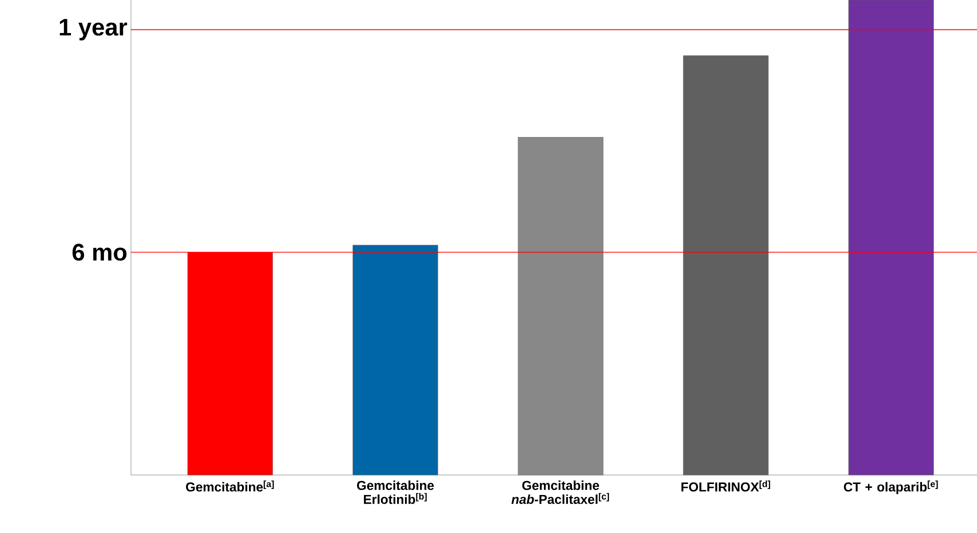 This screenshot has width=977, height=533. Describe the element at coordinates (560, 492) in the screenshot. I see `x-tick-label: Gemcitabine nab-Paclitaxel$^{[c]}$` at that location.